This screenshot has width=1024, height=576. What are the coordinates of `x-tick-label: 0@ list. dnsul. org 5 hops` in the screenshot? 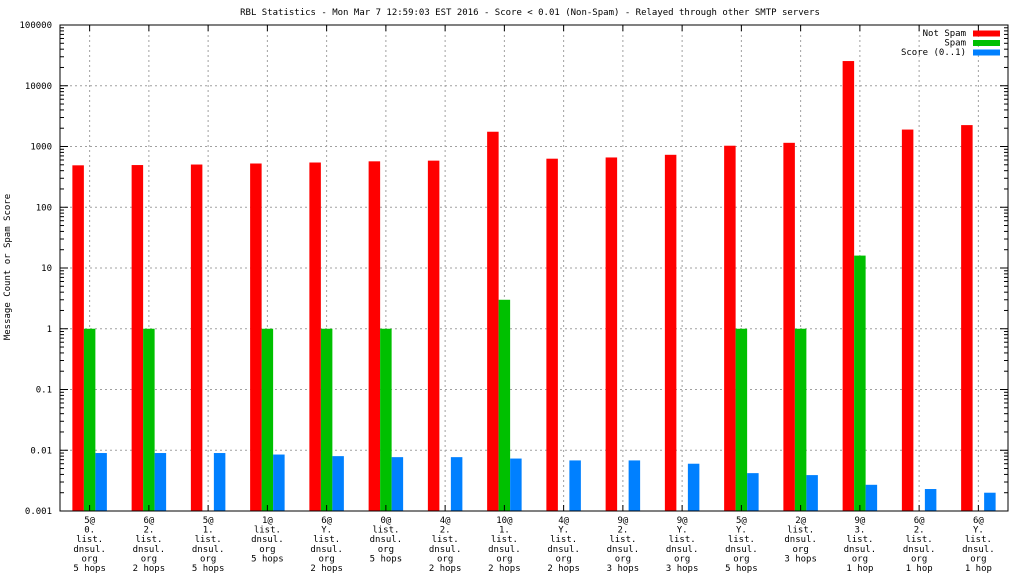 It's located at (386, 540).